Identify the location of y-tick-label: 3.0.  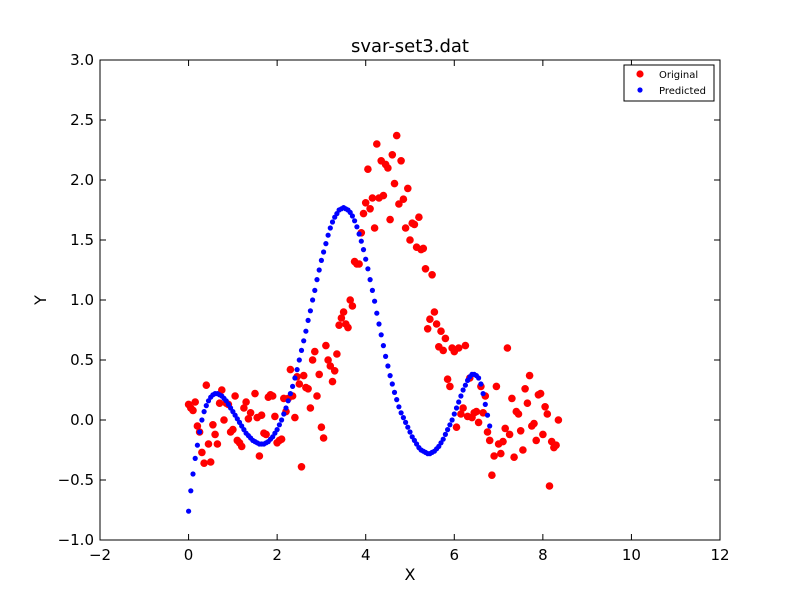
(82, 60).